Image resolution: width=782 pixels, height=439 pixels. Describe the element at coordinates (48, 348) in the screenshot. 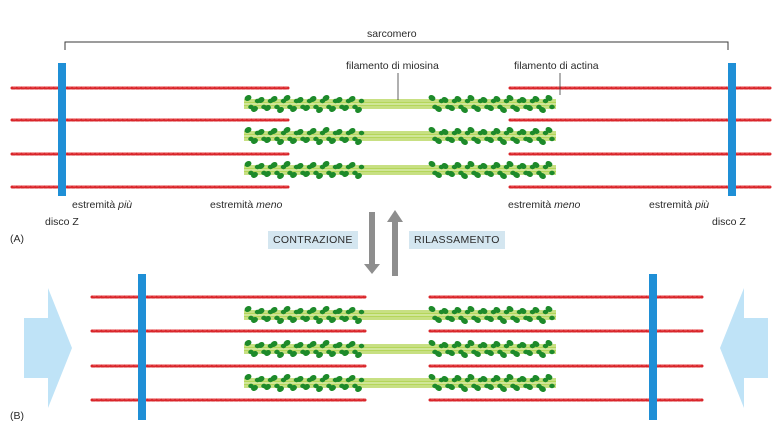

I see `left-push-arrow` at that location.